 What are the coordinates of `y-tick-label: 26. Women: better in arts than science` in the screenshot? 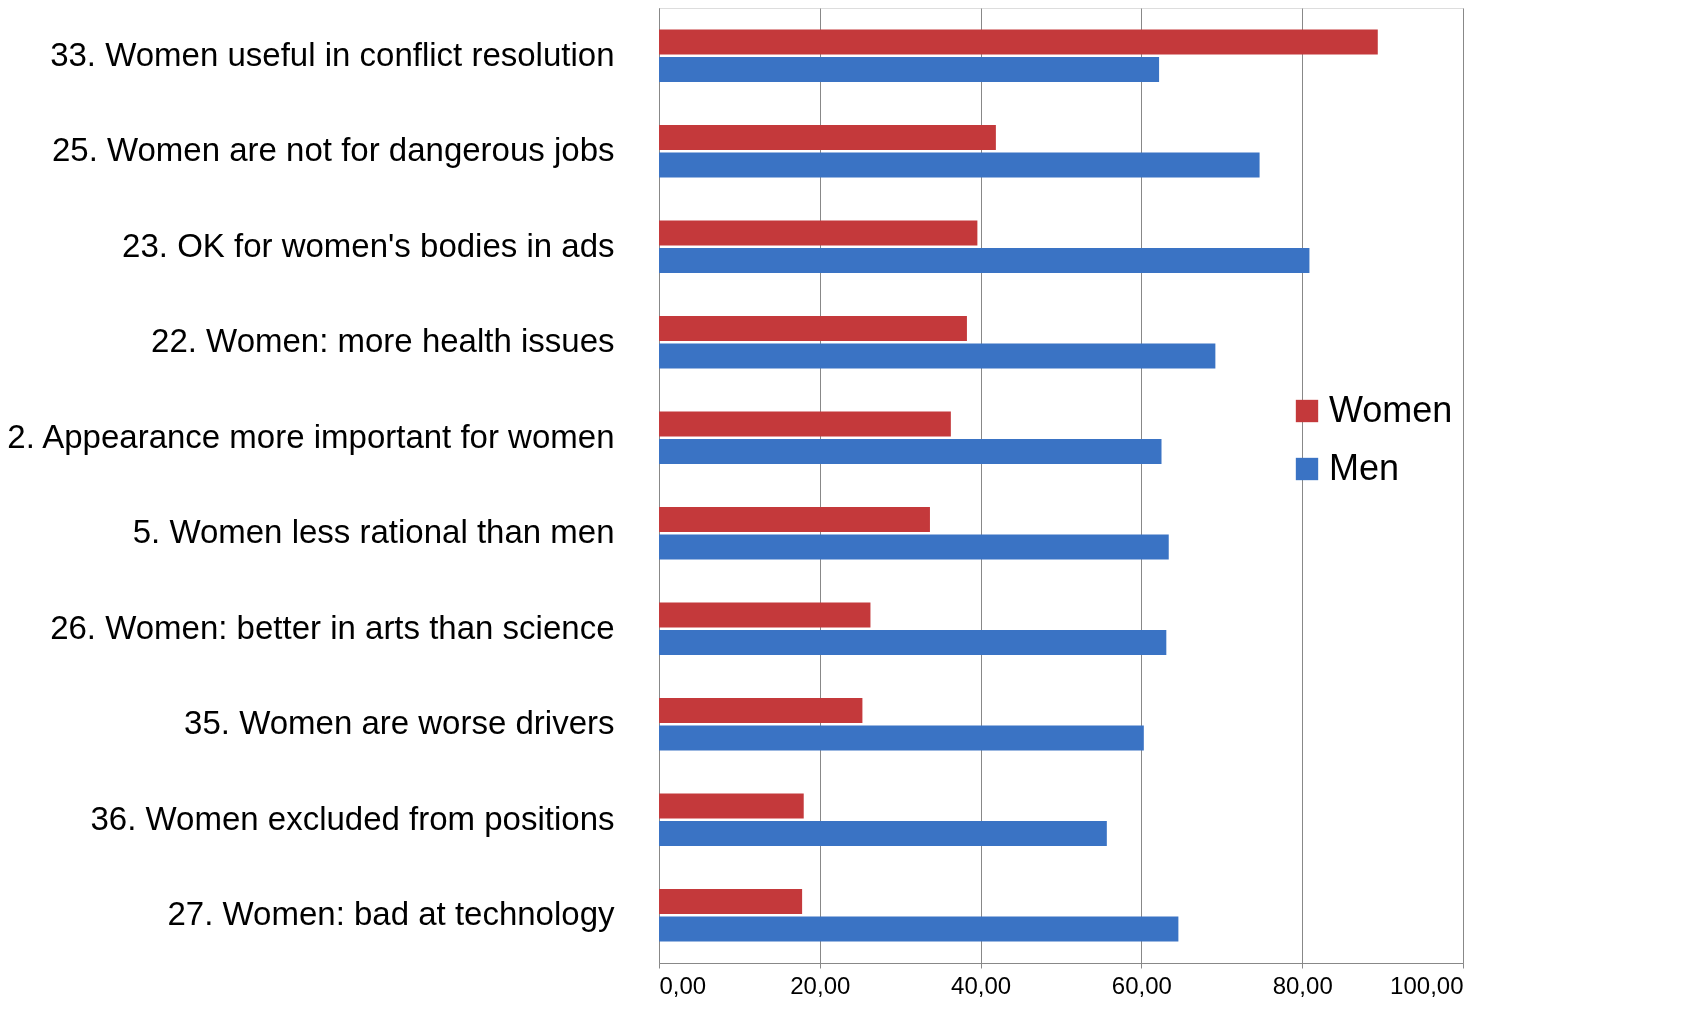 It's located at (332, 627).